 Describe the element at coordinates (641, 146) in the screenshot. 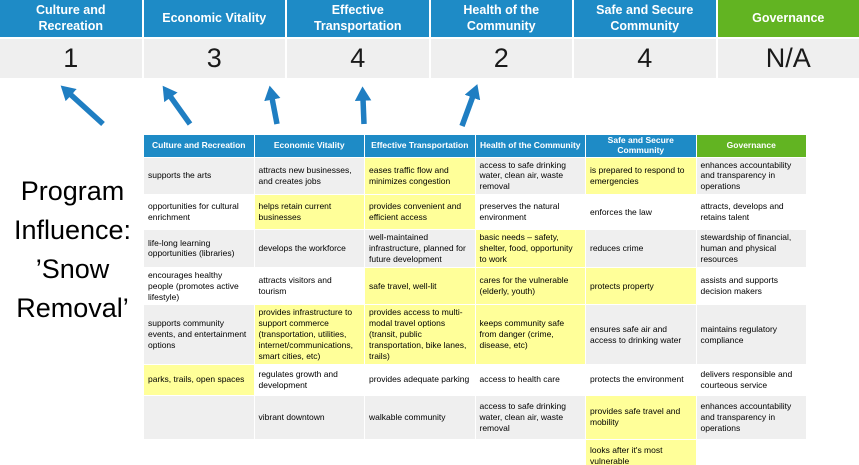

I see `matrix-header-safe-and-secure-community: Safe and Secure Community` at that location.